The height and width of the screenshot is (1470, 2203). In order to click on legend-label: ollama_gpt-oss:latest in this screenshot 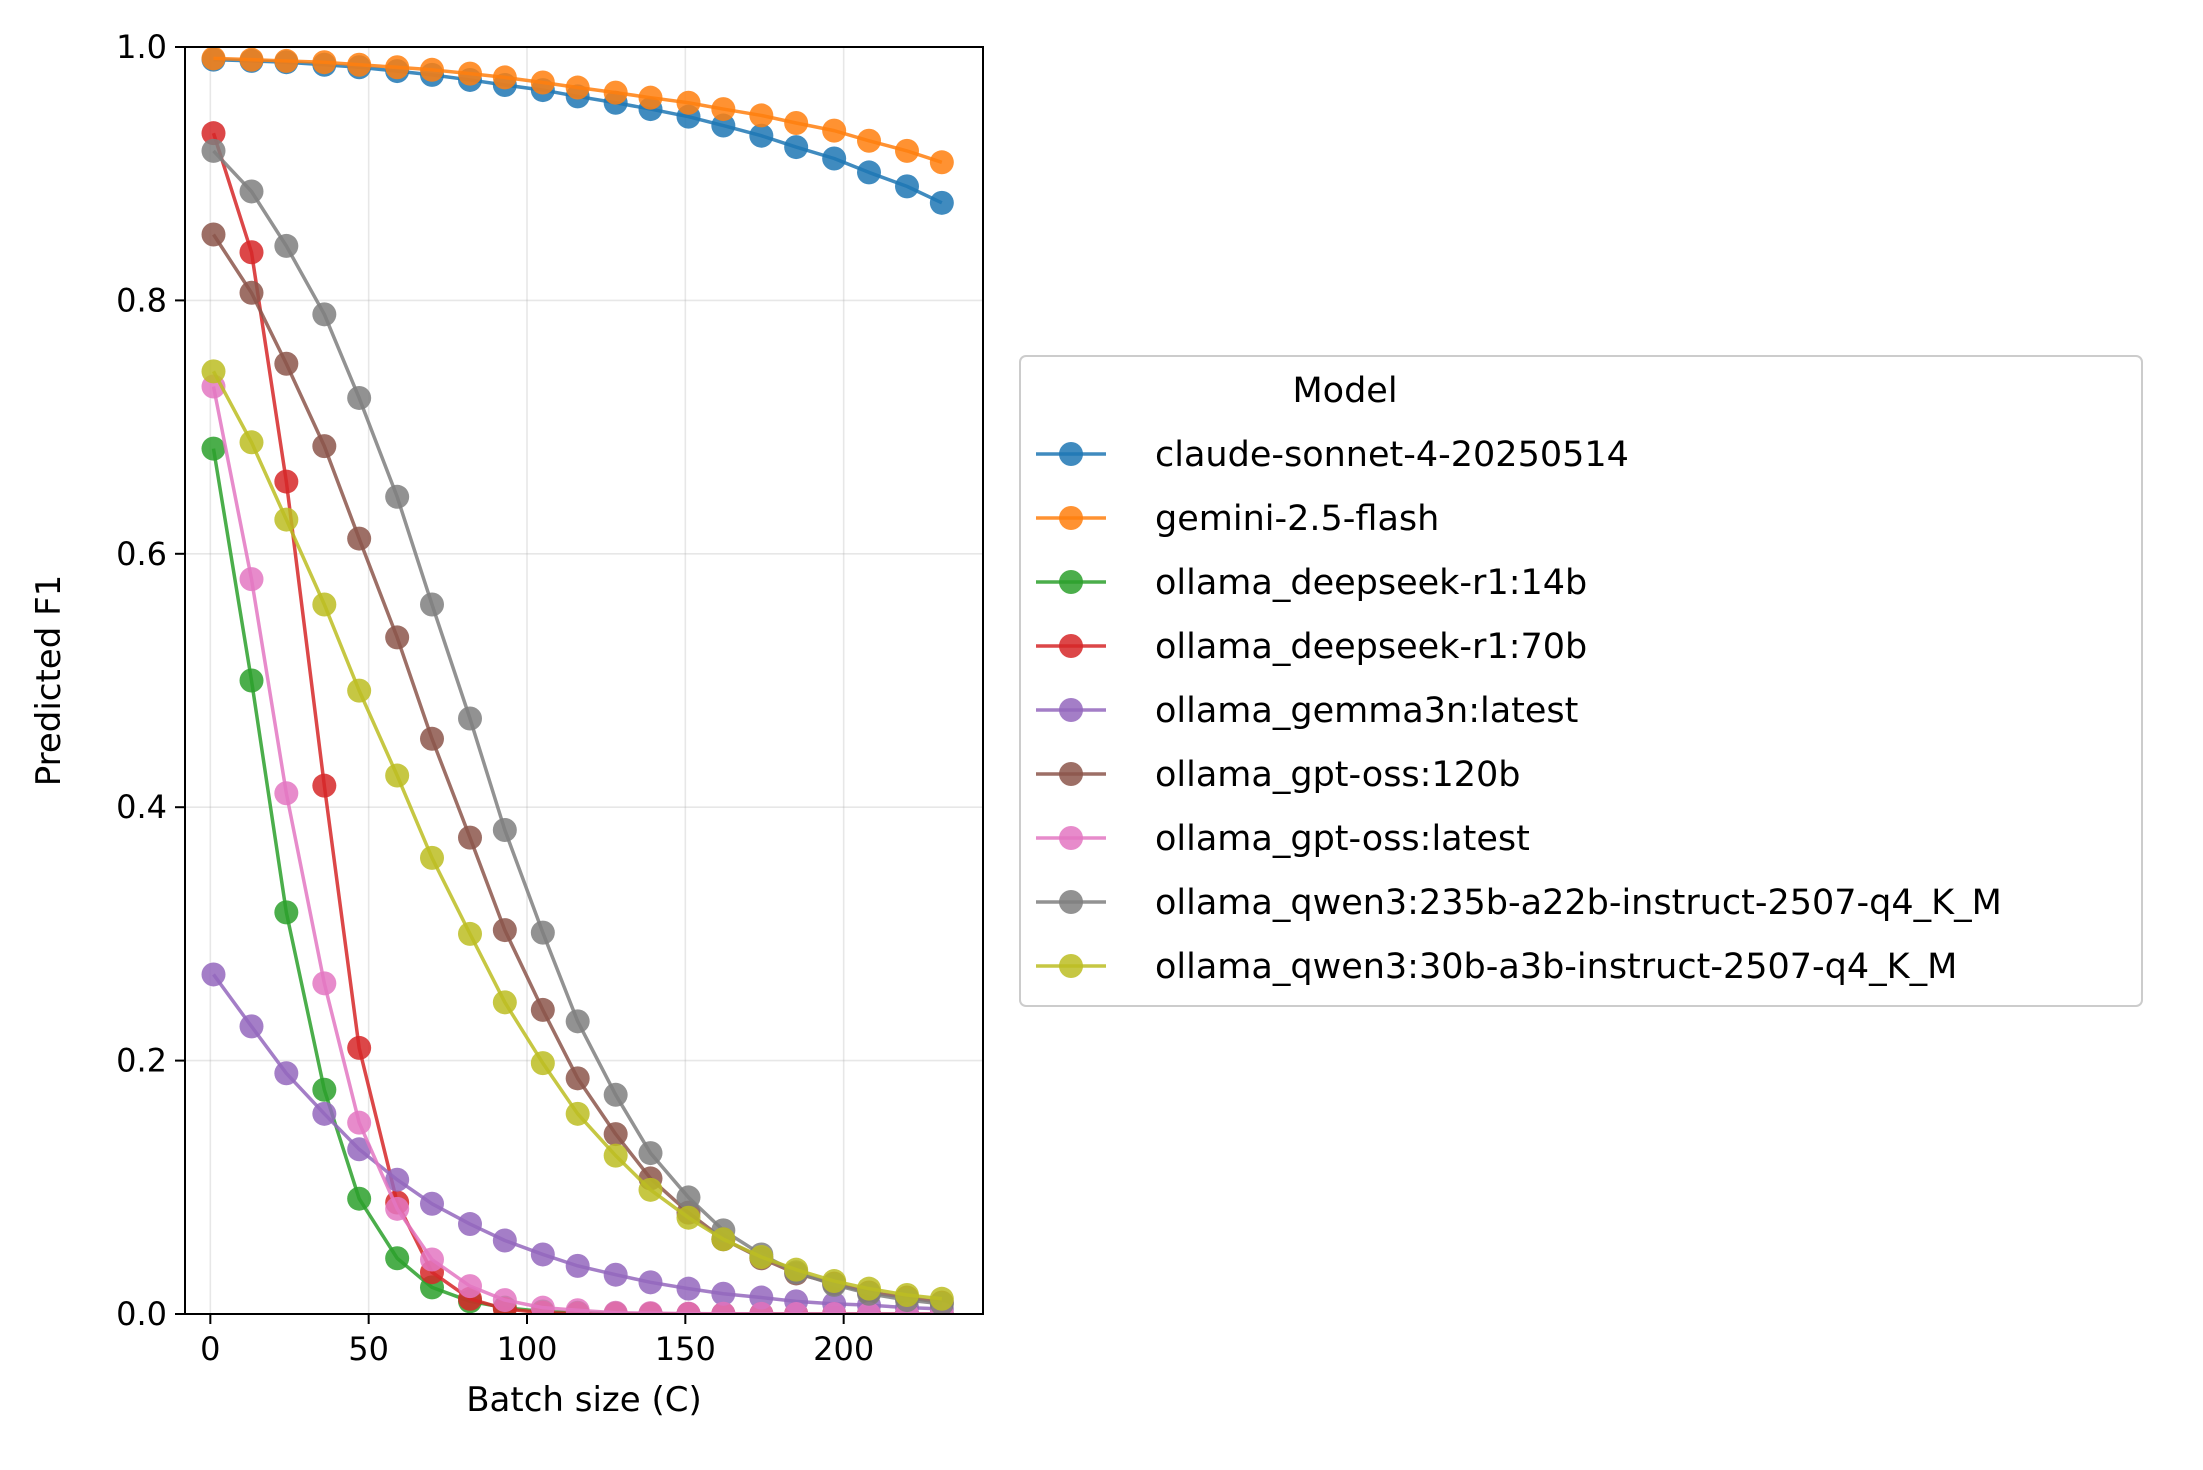, I will do `click(1342, 839)`.